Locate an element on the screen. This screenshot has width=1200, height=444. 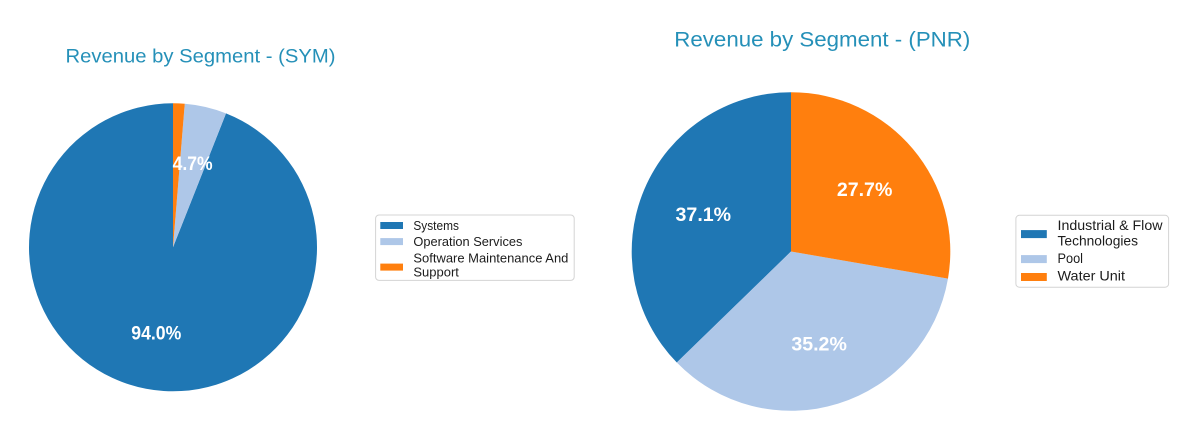
svg-text: 94.0% is located at coordinates (156, 334).